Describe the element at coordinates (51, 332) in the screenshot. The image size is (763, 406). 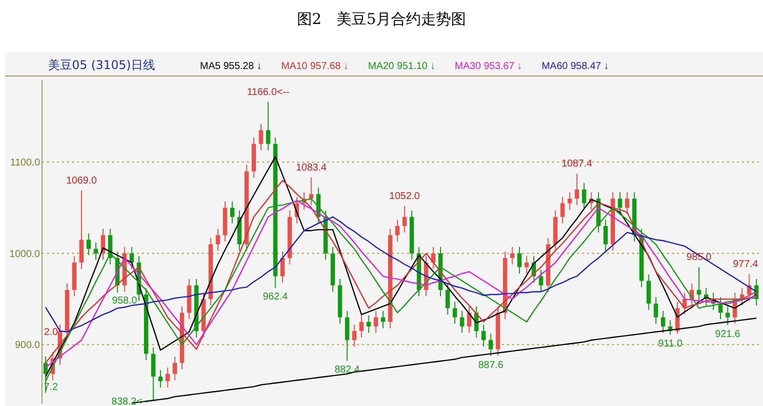
I see `annotation: 2.0` at that location.